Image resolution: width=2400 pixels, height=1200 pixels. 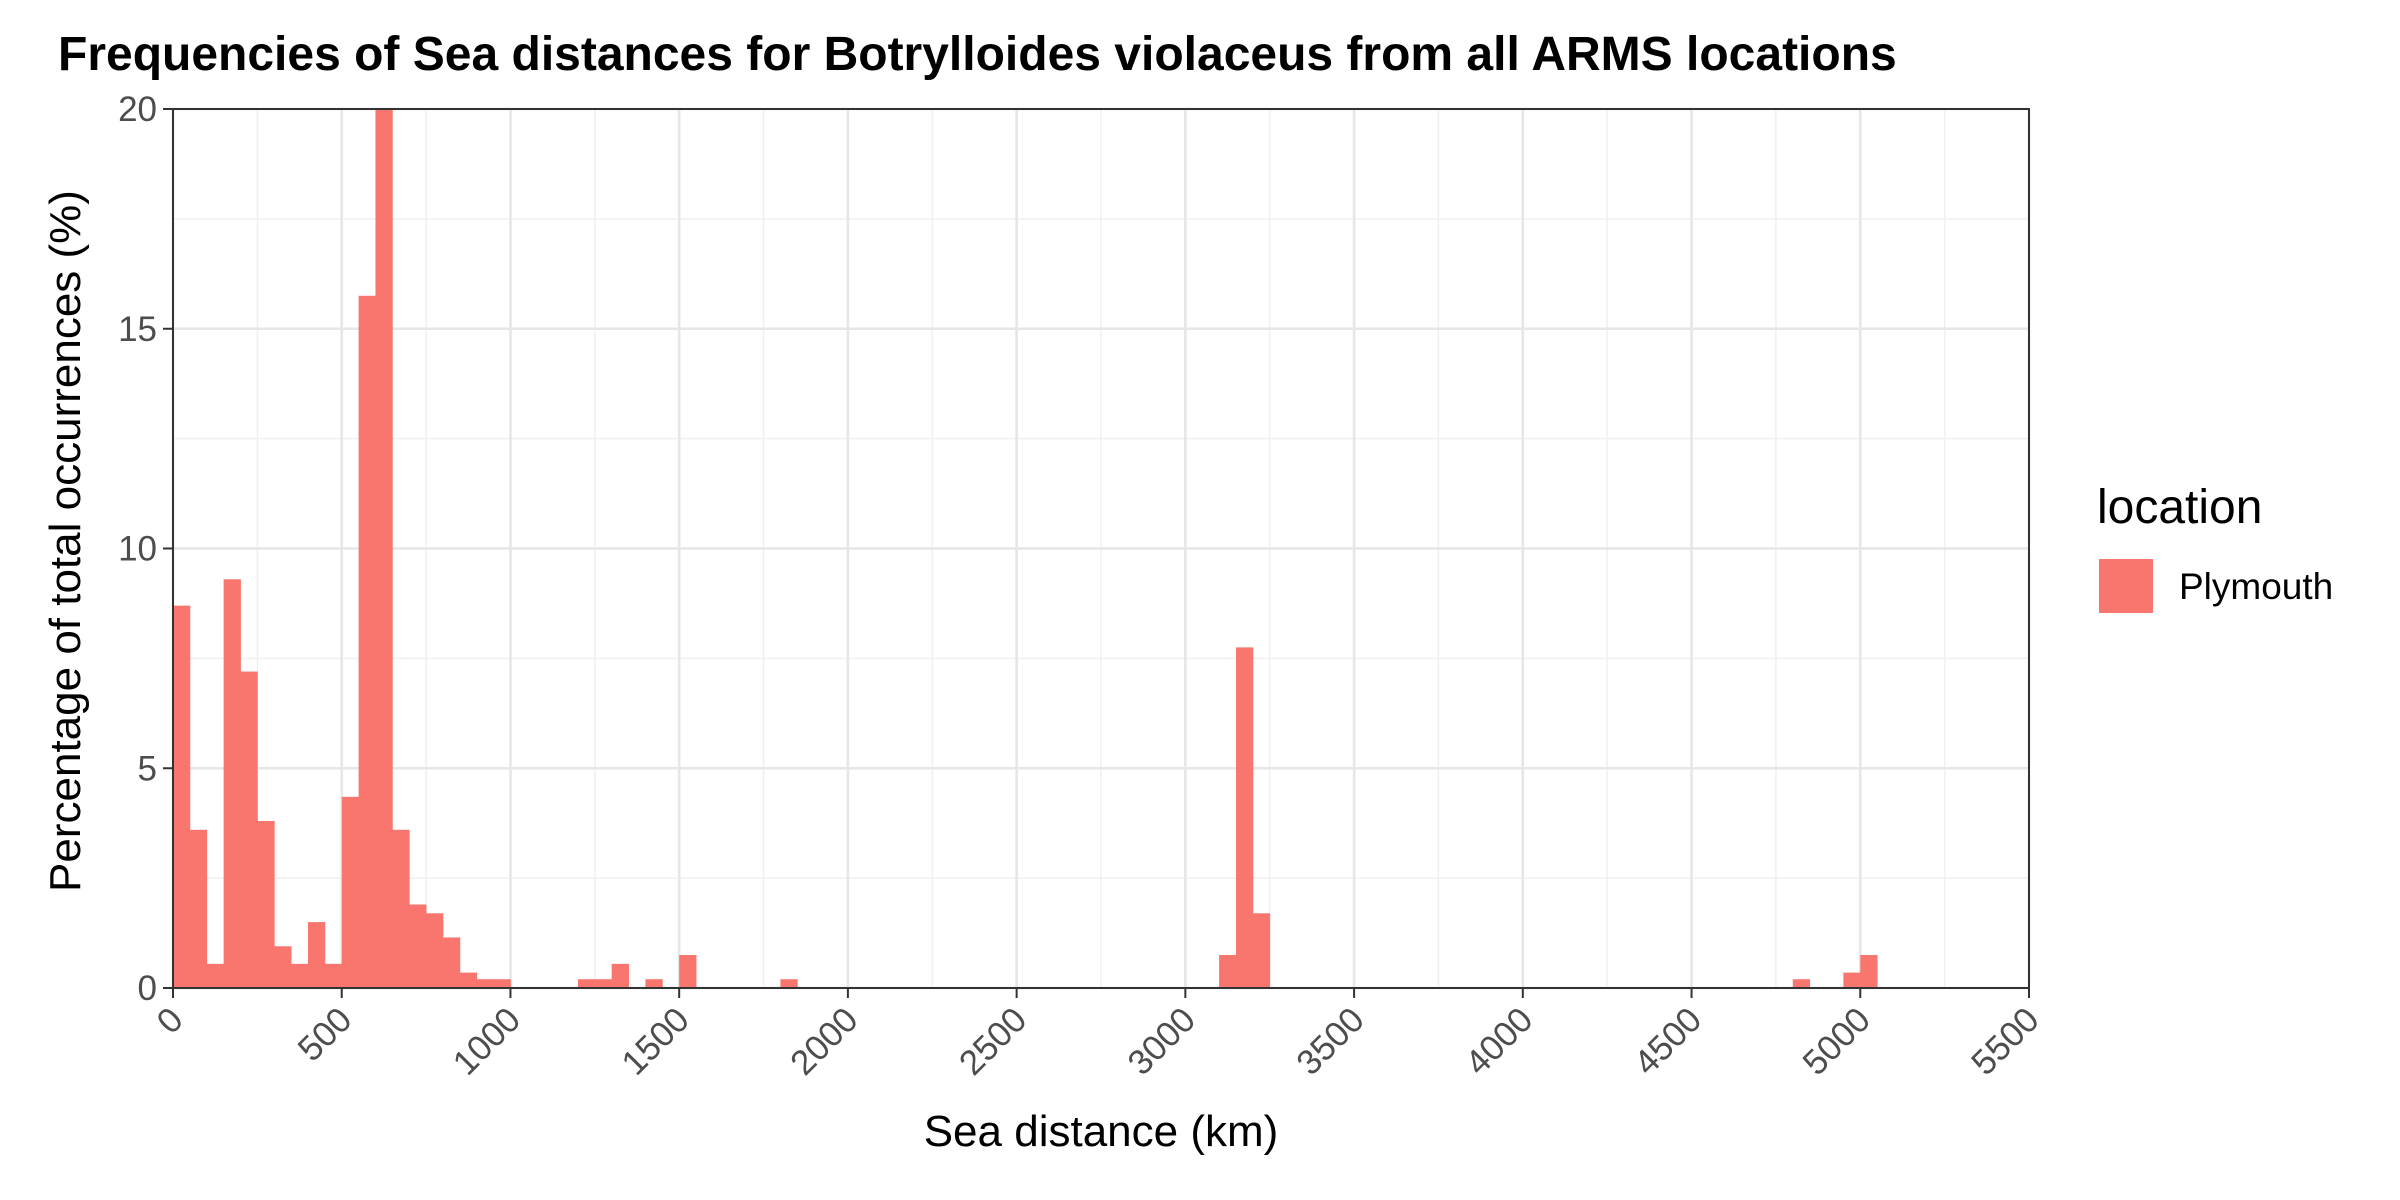 I want to click on x-tick-label: 1500, so click(x=655, y=1041).